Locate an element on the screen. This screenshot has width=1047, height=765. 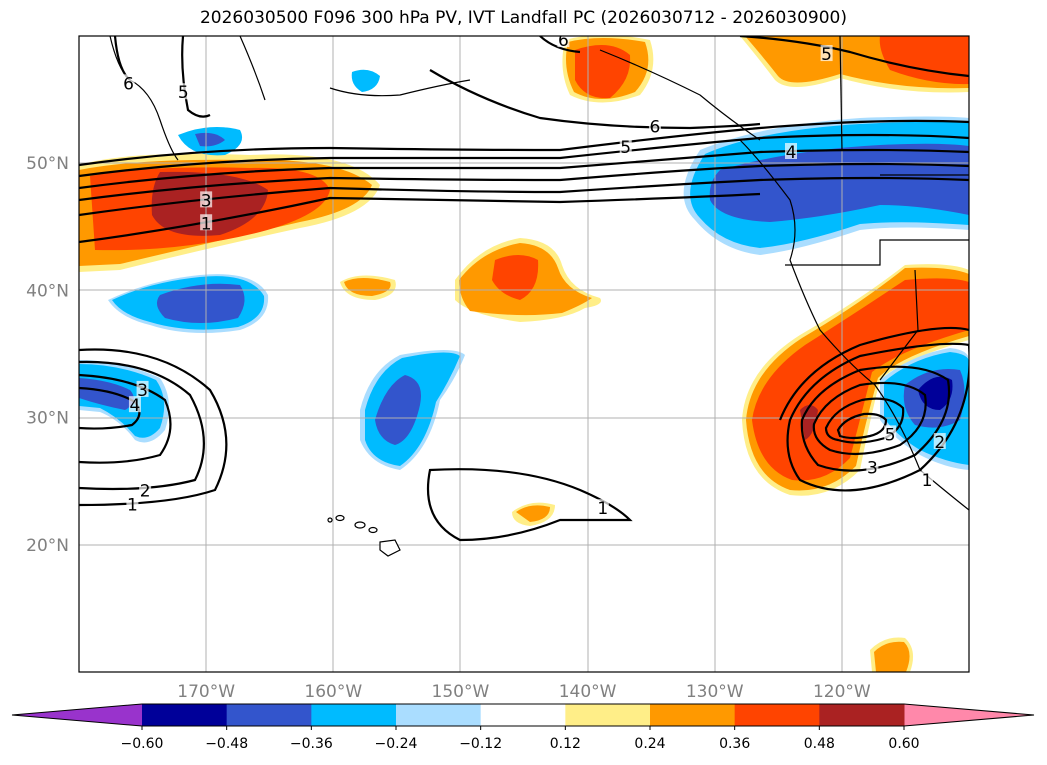
colorbar-tick-label: 0.24 is located at coordinates (649, 744).